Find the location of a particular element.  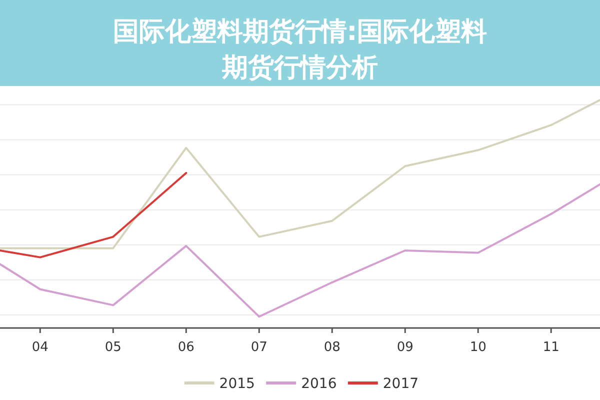

x-tick-label: 08 is located at coordinates (332, 347).